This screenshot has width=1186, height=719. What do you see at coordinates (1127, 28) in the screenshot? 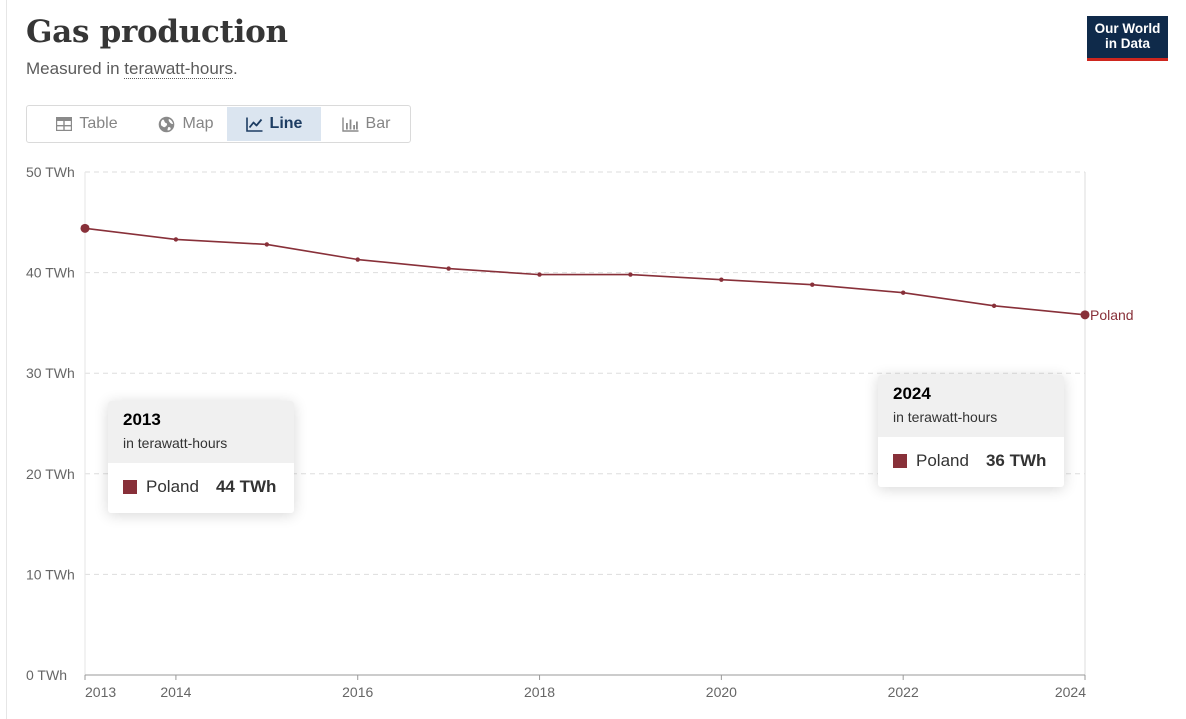
I see `logo-line-1: Our World` at bounding box center [1127, 28].